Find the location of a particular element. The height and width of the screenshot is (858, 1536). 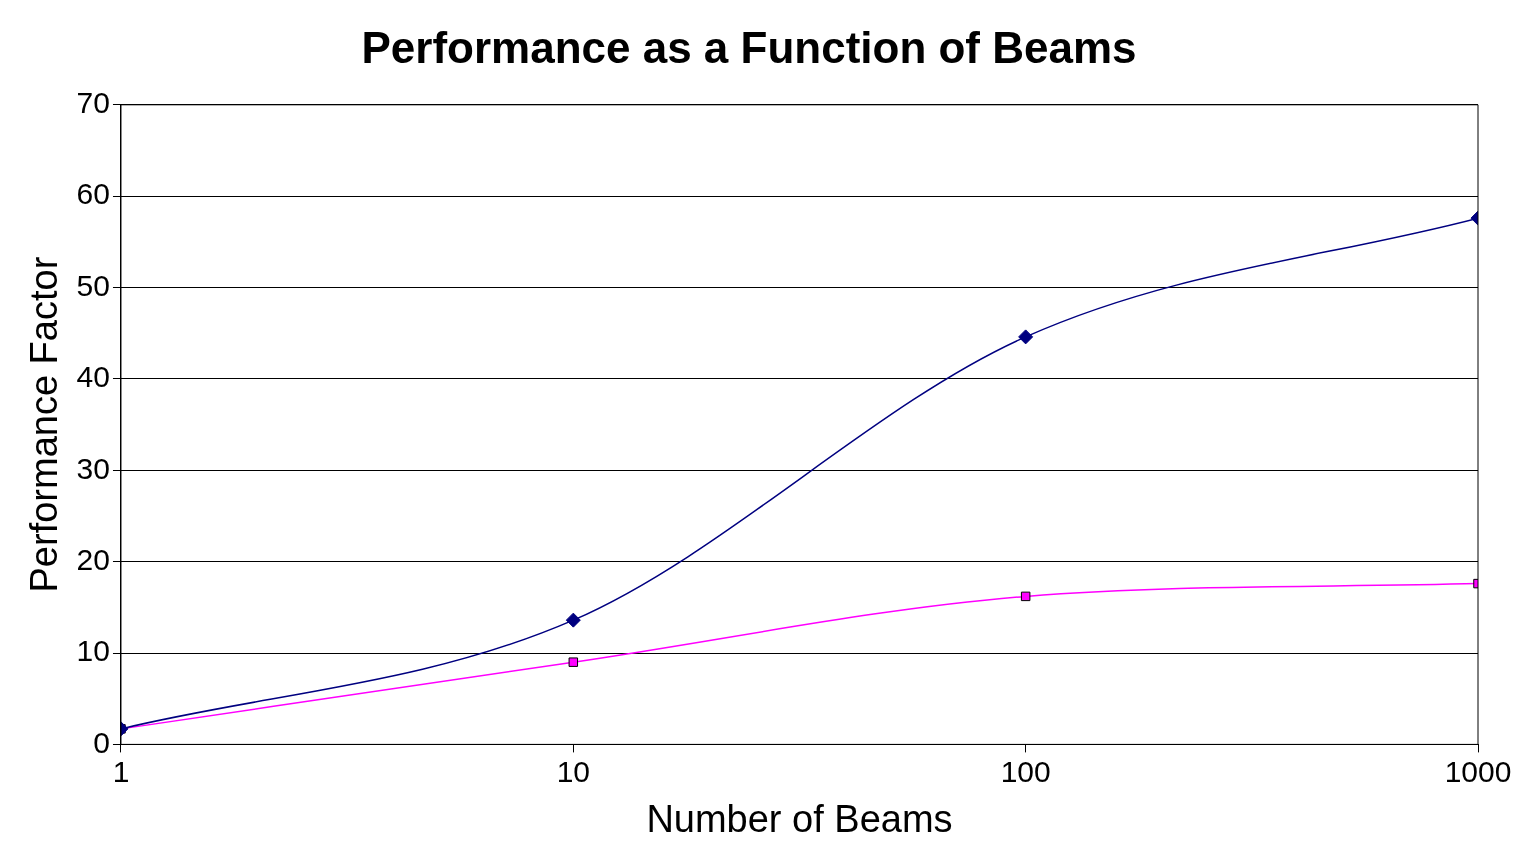

y-tick-label: 70 is located at coordinates (93, 103).